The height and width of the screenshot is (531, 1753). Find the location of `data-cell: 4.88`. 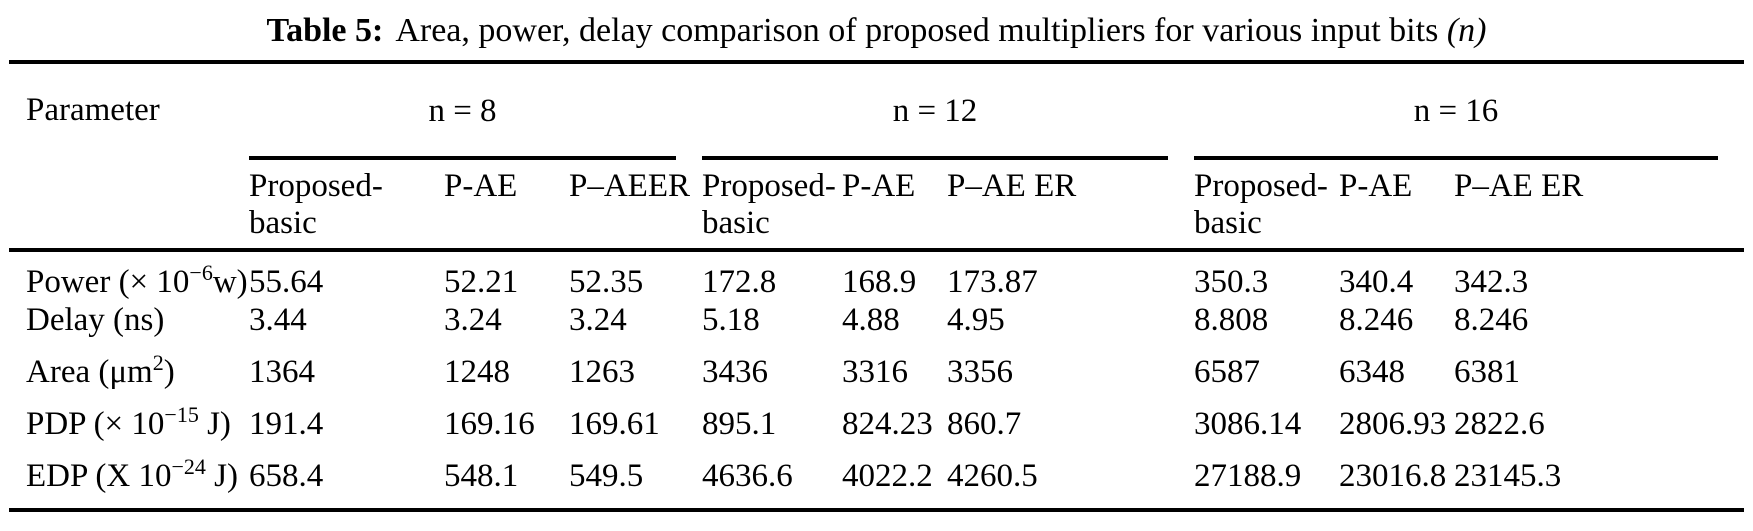

data-cell: 4.88 is located at coordinates (871, 320).